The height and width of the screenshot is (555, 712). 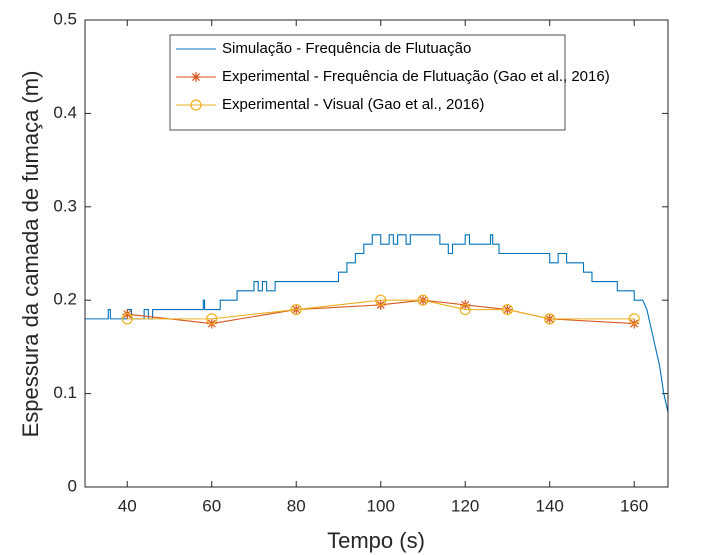 I want to click on y-tick-label: 0.3, so click(x=65, y=205).